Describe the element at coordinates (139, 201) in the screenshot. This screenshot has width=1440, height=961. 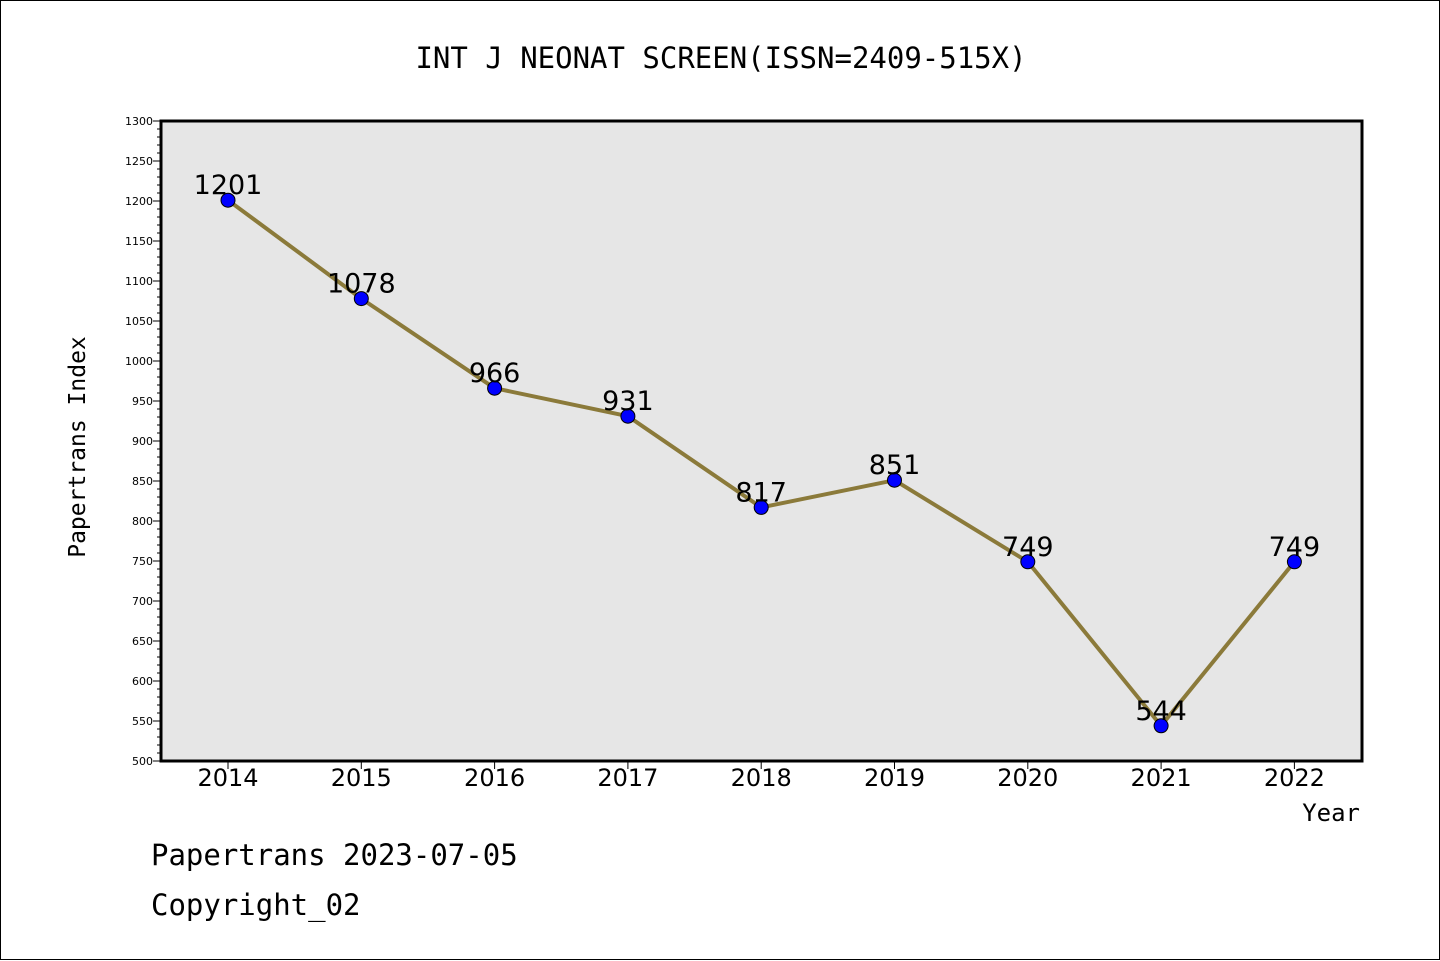
I see `y-tick-label: 1200` at that location.